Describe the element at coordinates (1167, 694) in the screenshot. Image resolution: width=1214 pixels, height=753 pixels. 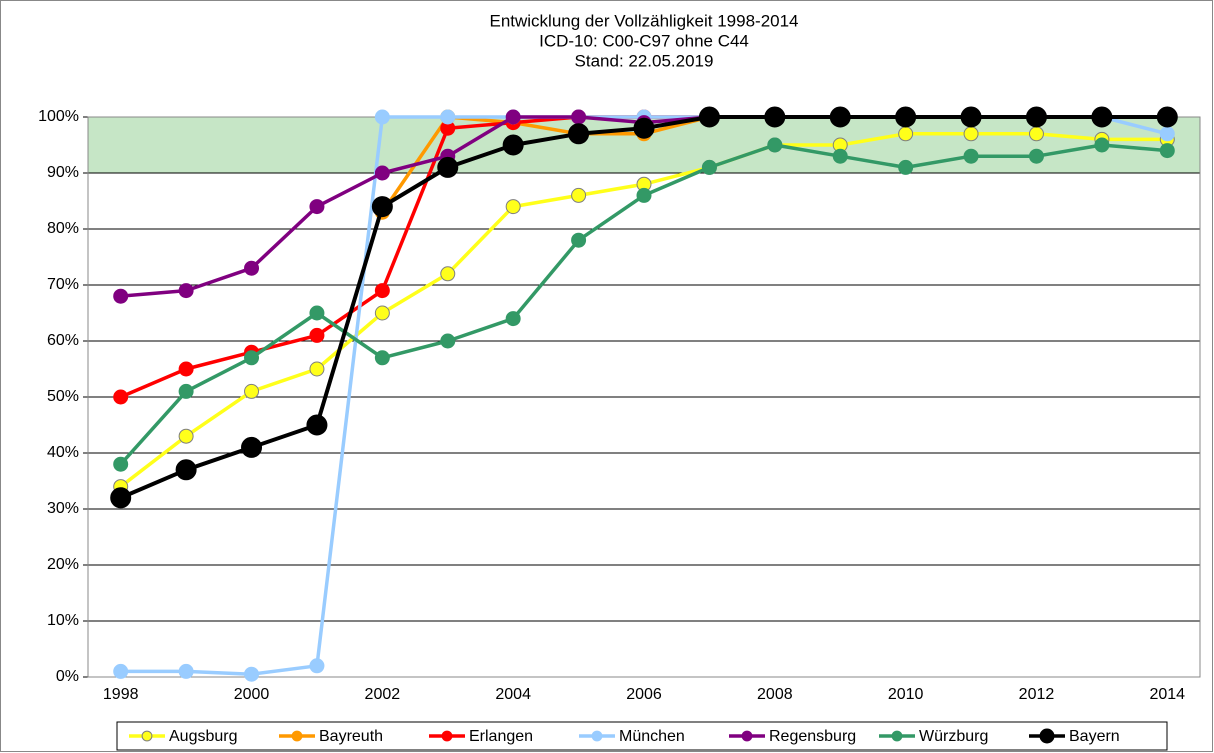
I see `x-tick-label: 2014` at that location.